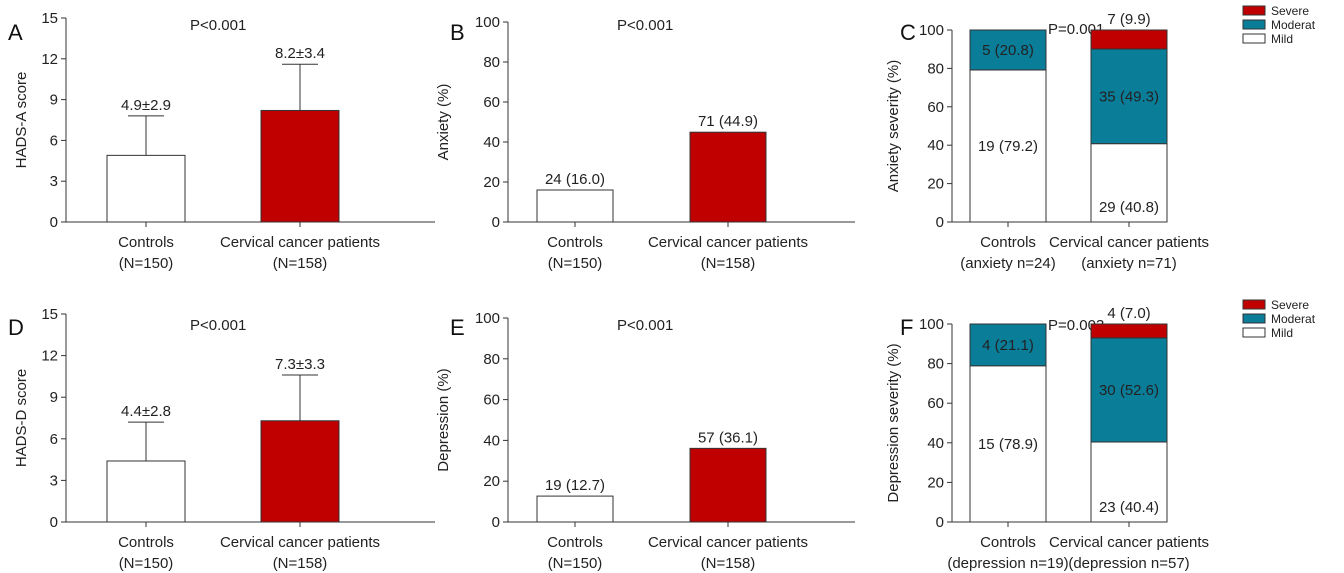  What do you see at coordinates (21, 120) in the screenshot?
I see `chart-a-y-axis-label: HADS-A score` at bounding box center [21, 120].